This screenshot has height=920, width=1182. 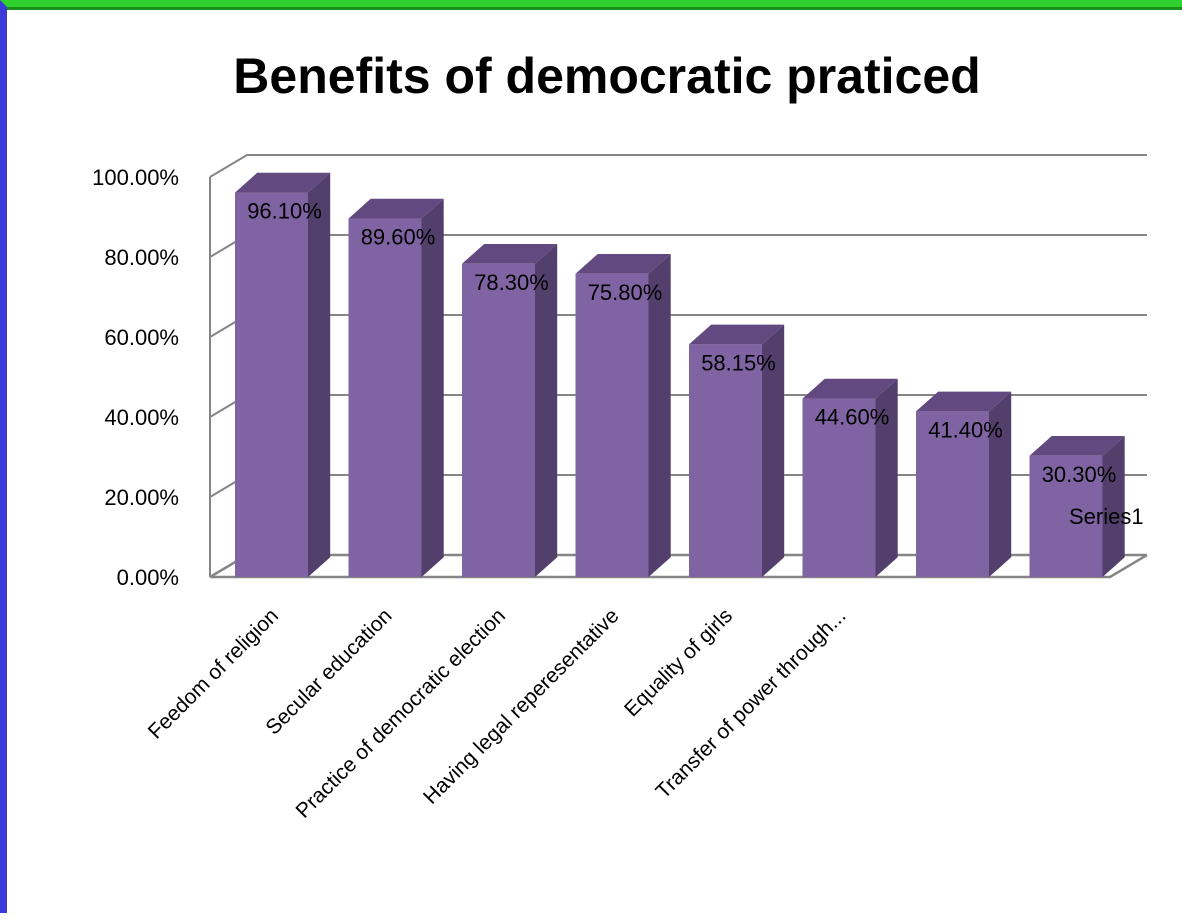 I want to click on data-label: 44.60%, so click(x=852, y=417).